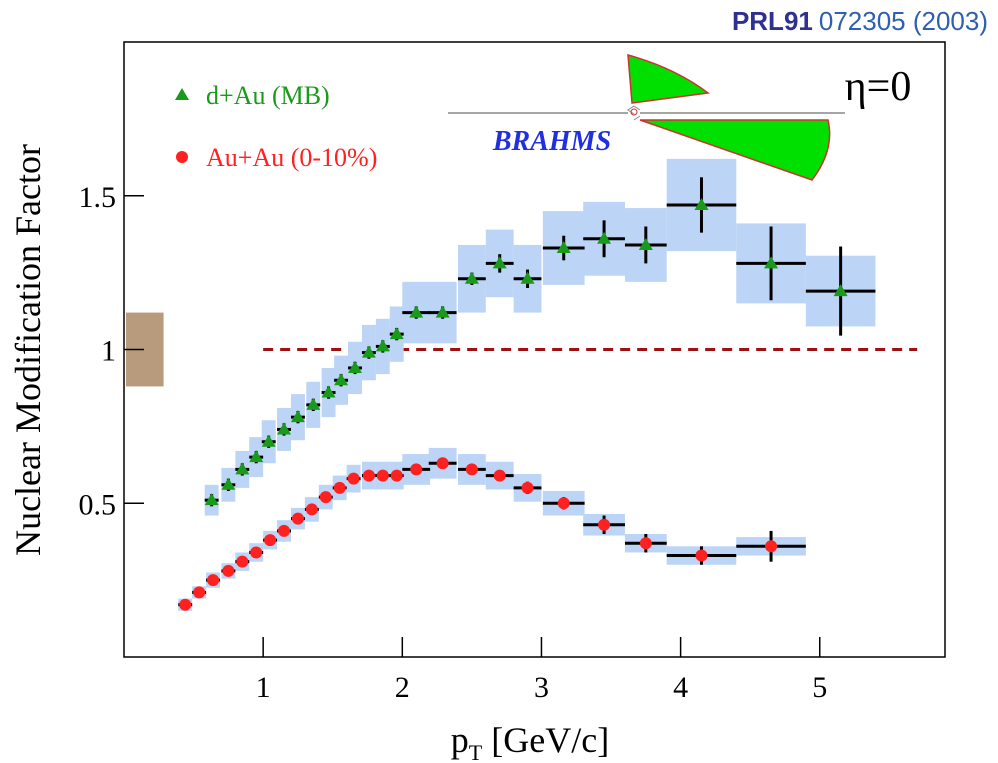  Describe the element at coordinates (263, 687) in the screenshot. I see `x-tick-label: 1` at that location.